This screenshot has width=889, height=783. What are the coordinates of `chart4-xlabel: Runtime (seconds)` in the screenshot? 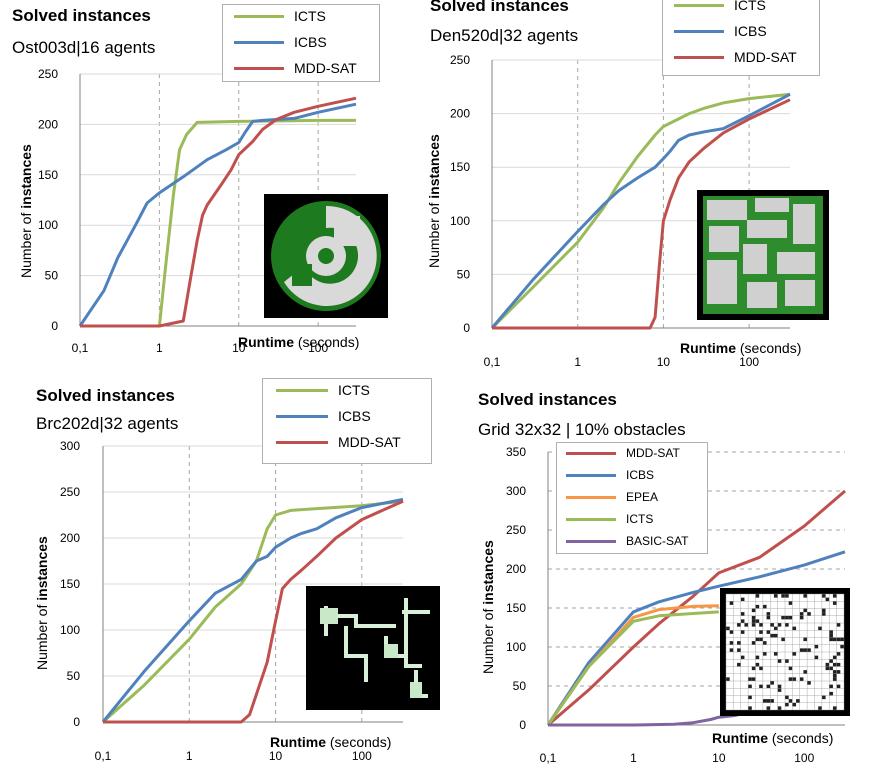 It's located at (773, 738).